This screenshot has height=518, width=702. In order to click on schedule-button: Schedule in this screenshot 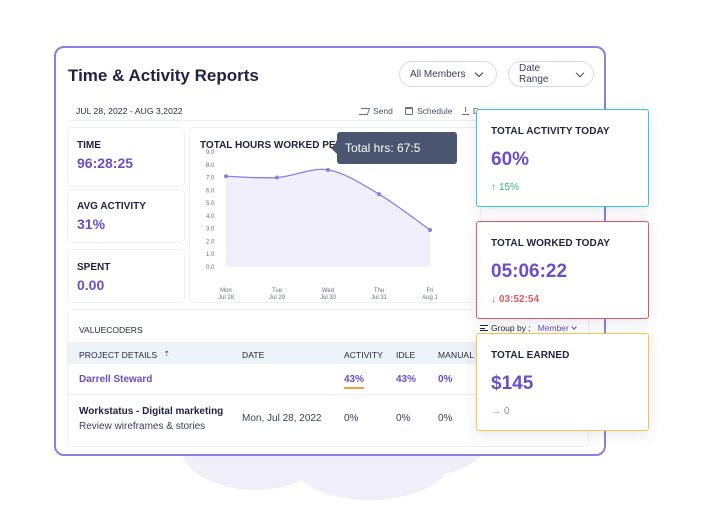, I will do `click(428, 111)`.